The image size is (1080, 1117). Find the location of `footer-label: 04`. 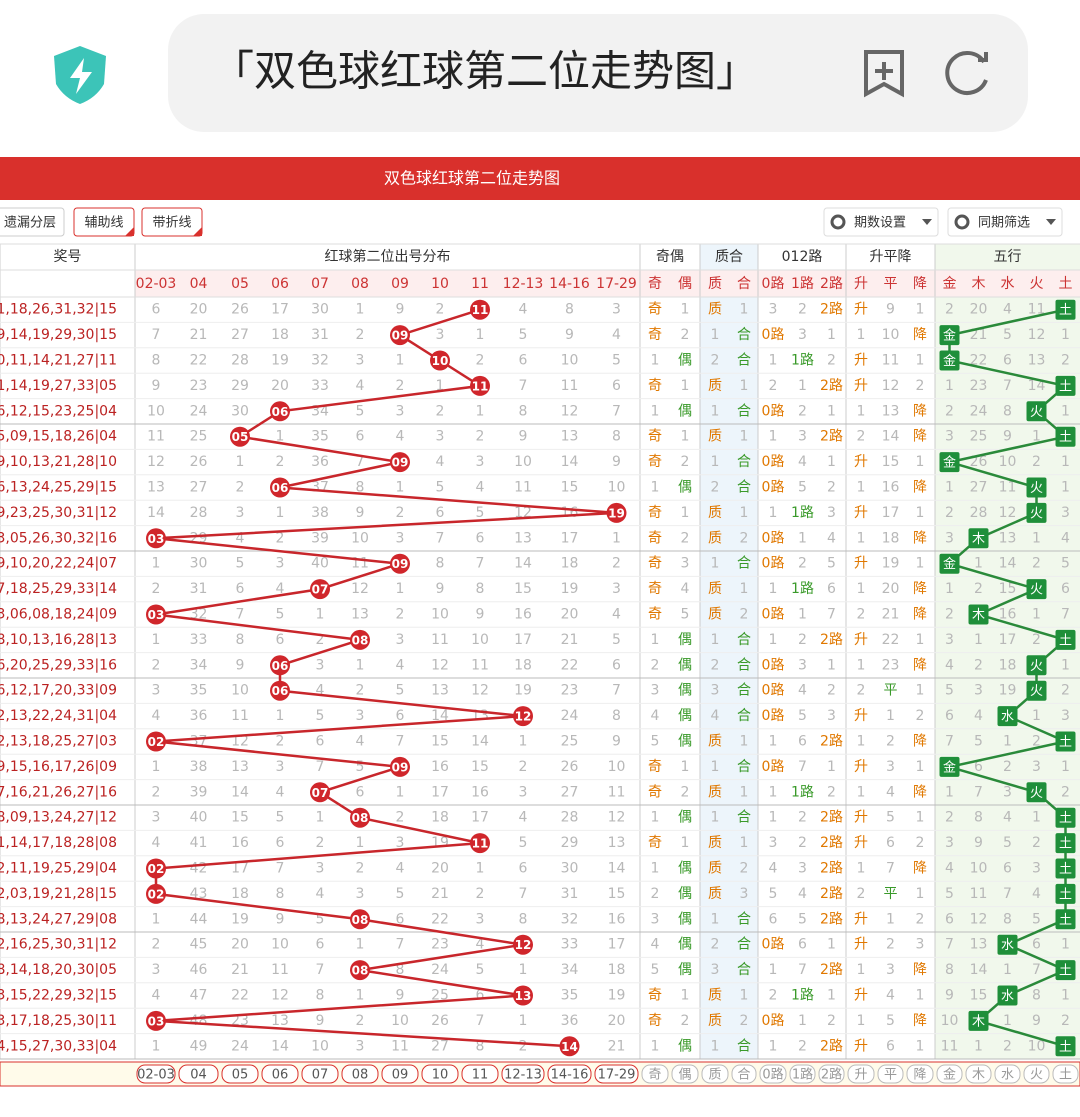

footer-label: 04 is located at coordinates (198, 1075).